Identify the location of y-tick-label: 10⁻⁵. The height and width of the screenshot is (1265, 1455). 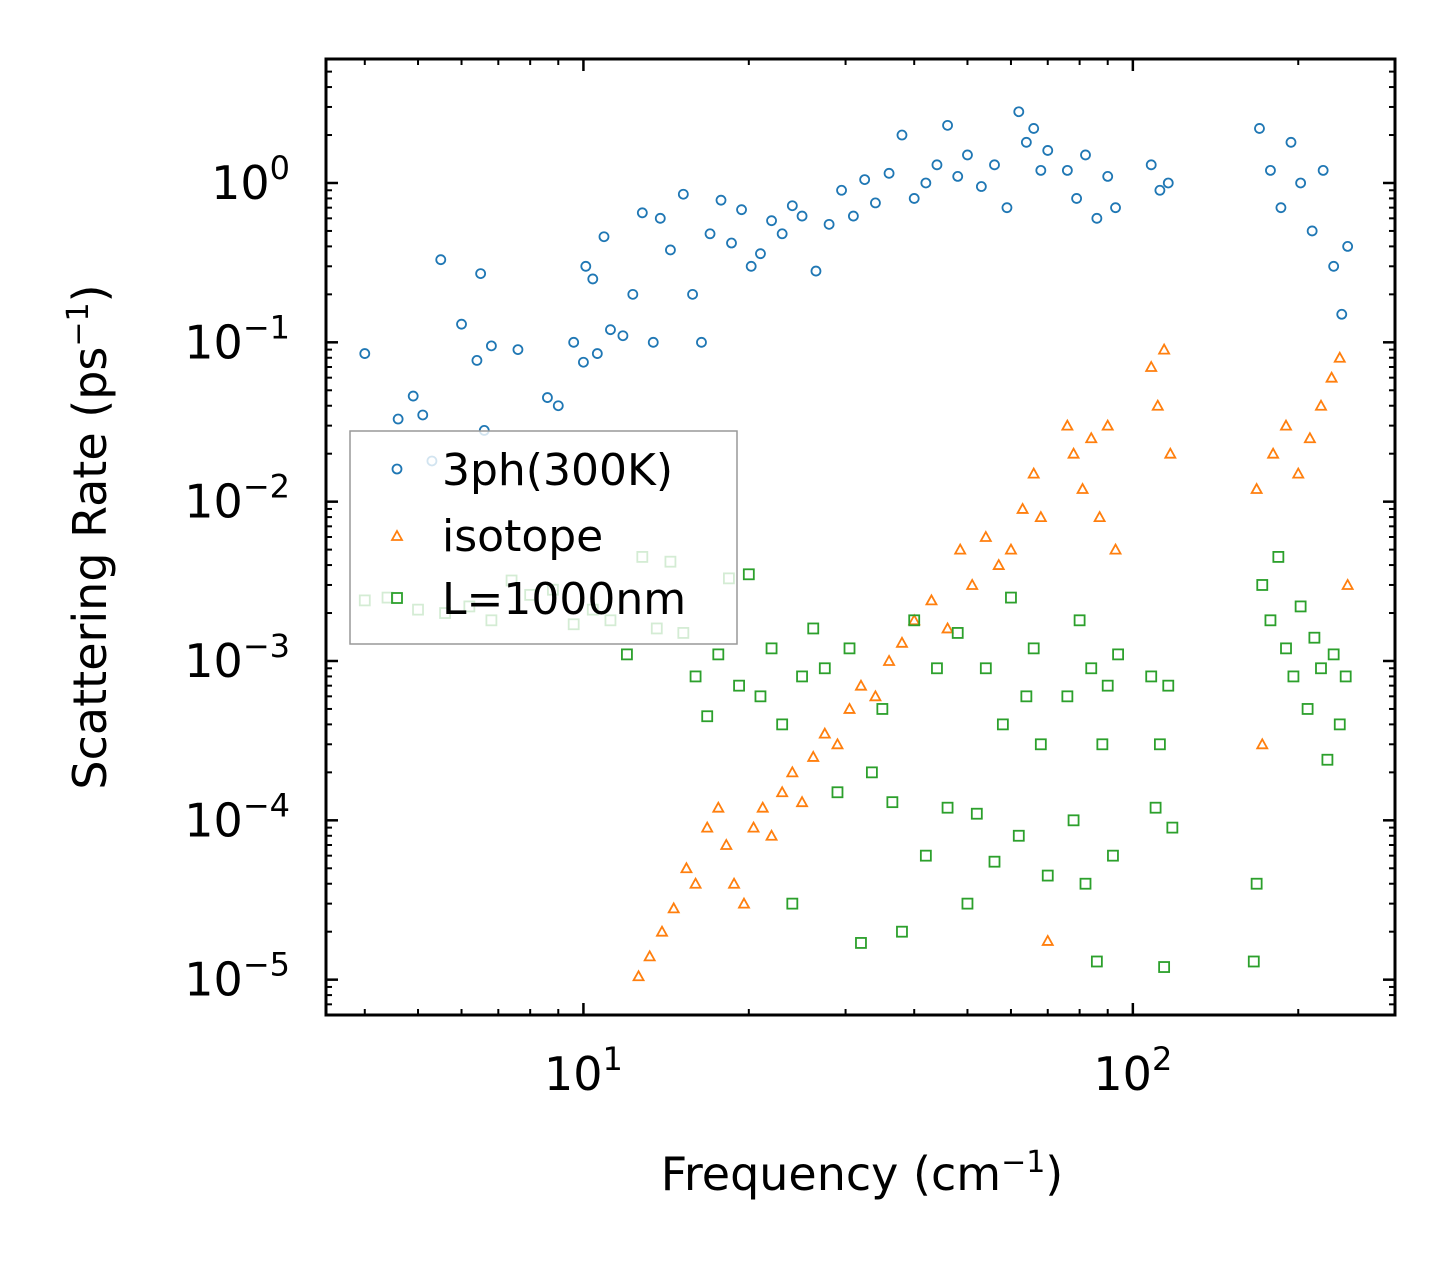
(237, 976).